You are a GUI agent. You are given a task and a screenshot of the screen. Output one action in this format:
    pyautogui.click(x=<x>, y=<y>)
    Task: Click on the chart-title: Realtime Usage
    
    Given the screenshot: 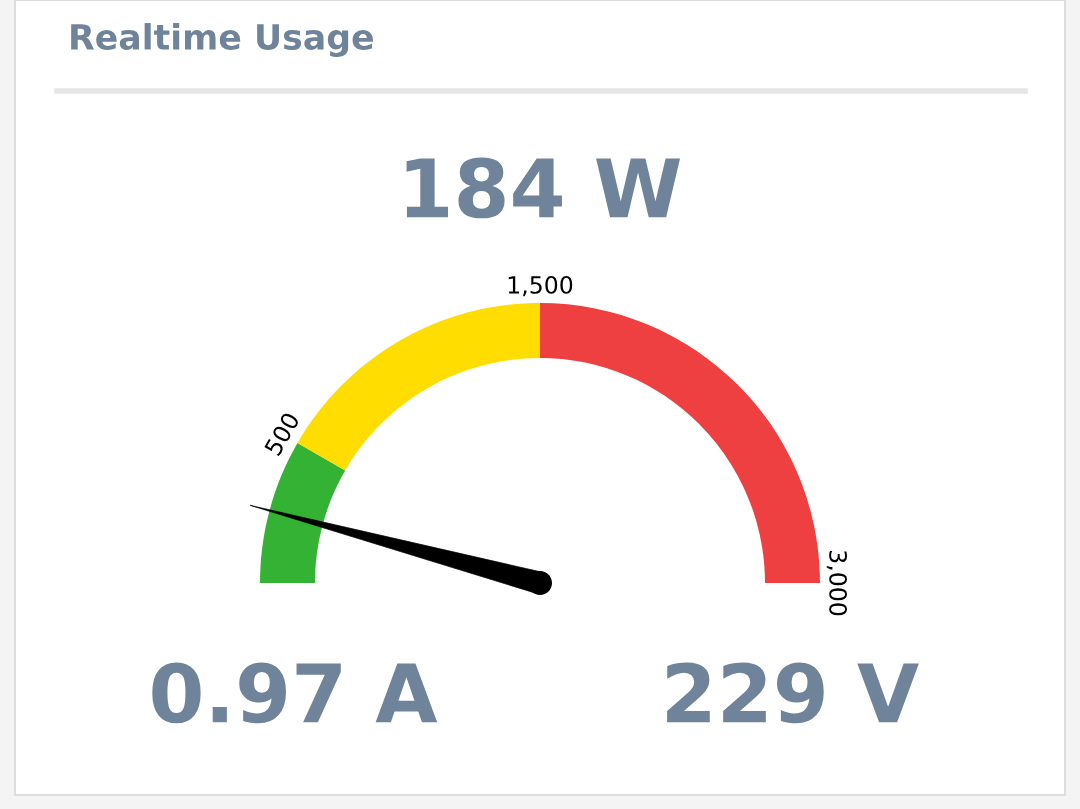 What is the action you would take?
    pyautogui.click(x=222, y=40)
    